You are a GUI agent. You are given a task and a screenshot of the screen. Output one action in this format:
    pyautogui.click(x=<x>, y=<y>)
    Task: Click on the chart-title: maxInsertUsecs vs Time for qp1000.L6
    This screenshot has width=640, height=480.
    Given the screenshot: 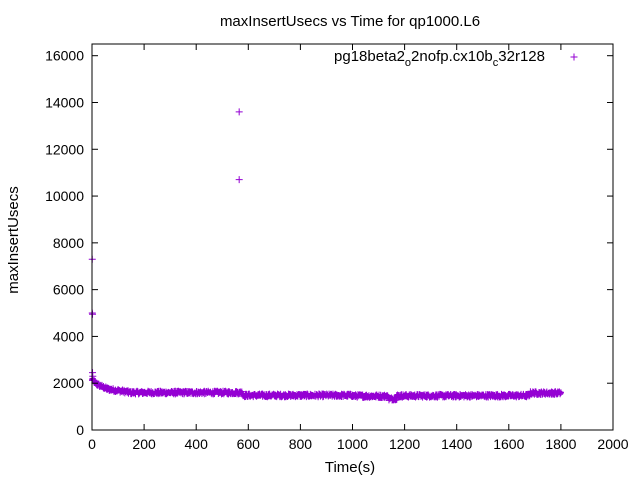 What is the action you would take?
    pyautogui.click(x=350, y=21)
    